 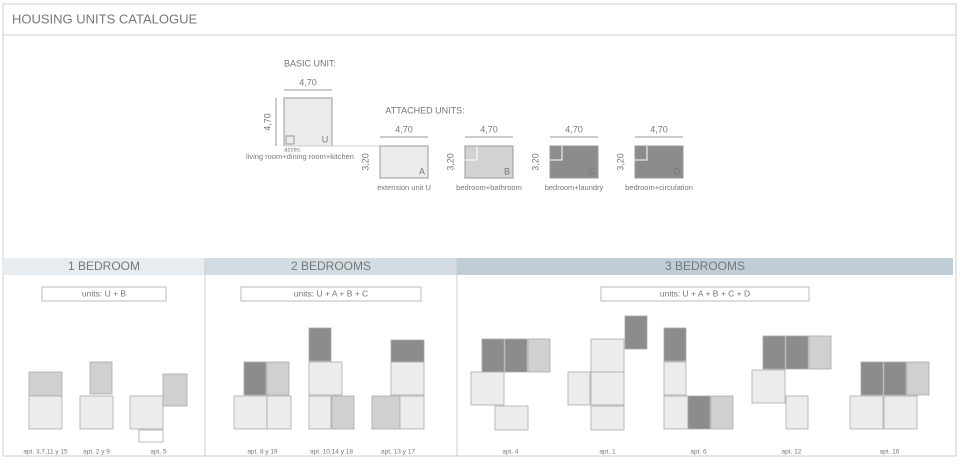 What do you see at coordinates (574, 187) in the screenshot?
I see `unit-caption: bedroom+laundry` at bounding box center [574, 187].